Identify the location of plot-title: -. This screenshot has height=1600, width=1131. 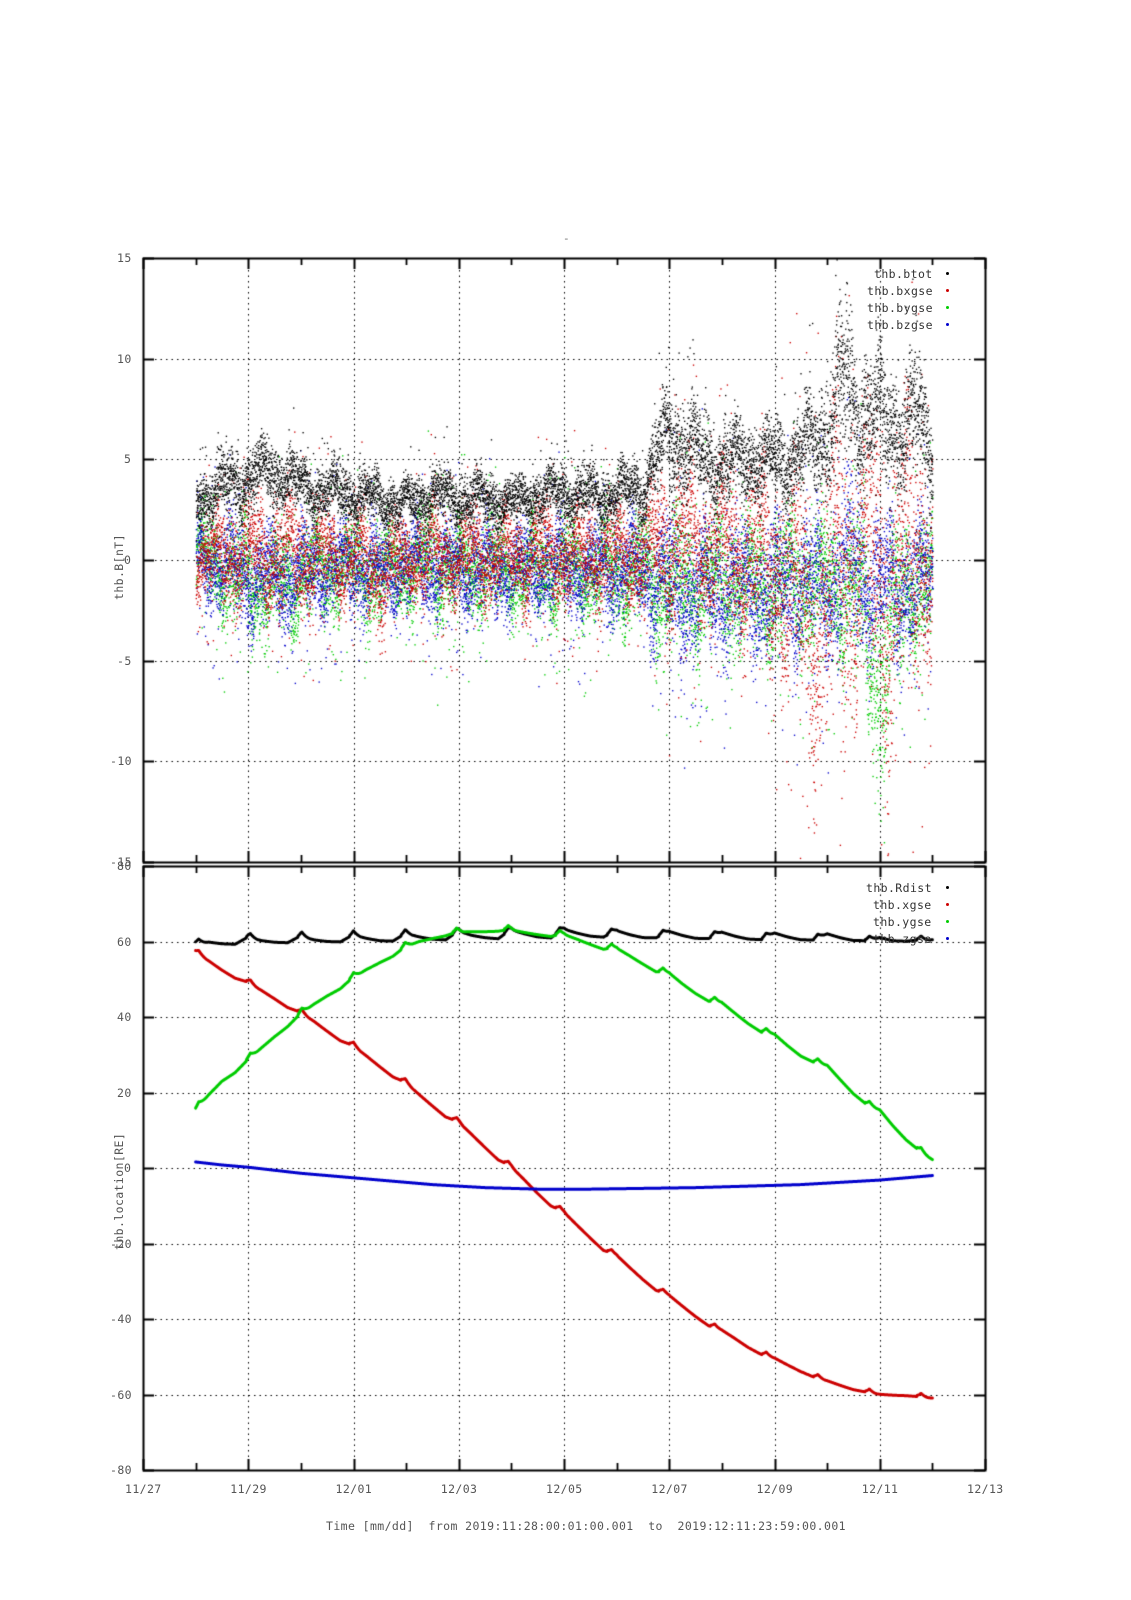
(567, 238).